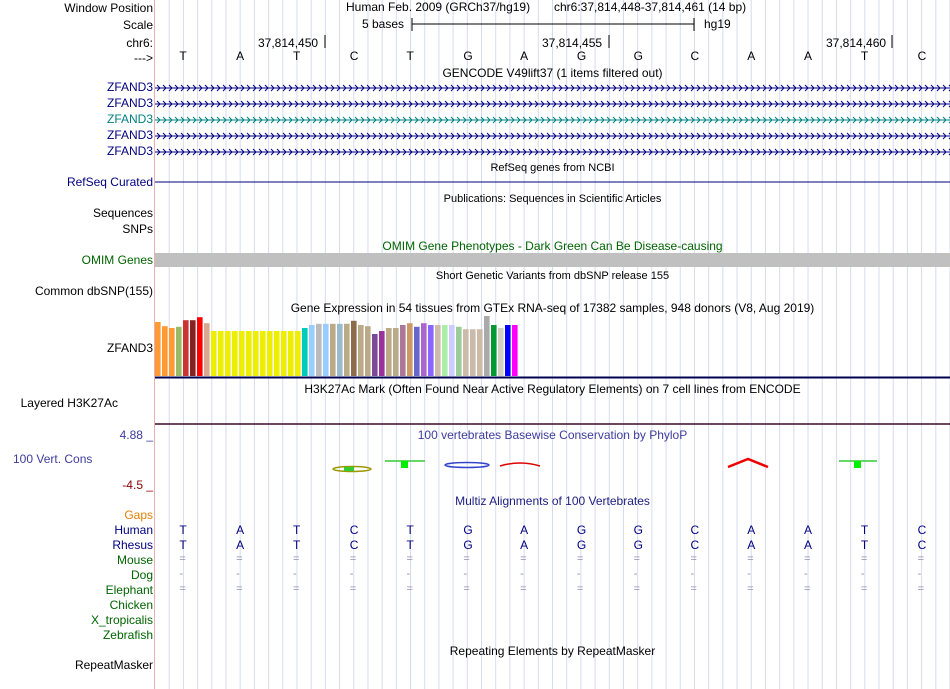 The image size is (950, 689). I want to click on gtex-track-label: ZFAND3, so click(129, 348).